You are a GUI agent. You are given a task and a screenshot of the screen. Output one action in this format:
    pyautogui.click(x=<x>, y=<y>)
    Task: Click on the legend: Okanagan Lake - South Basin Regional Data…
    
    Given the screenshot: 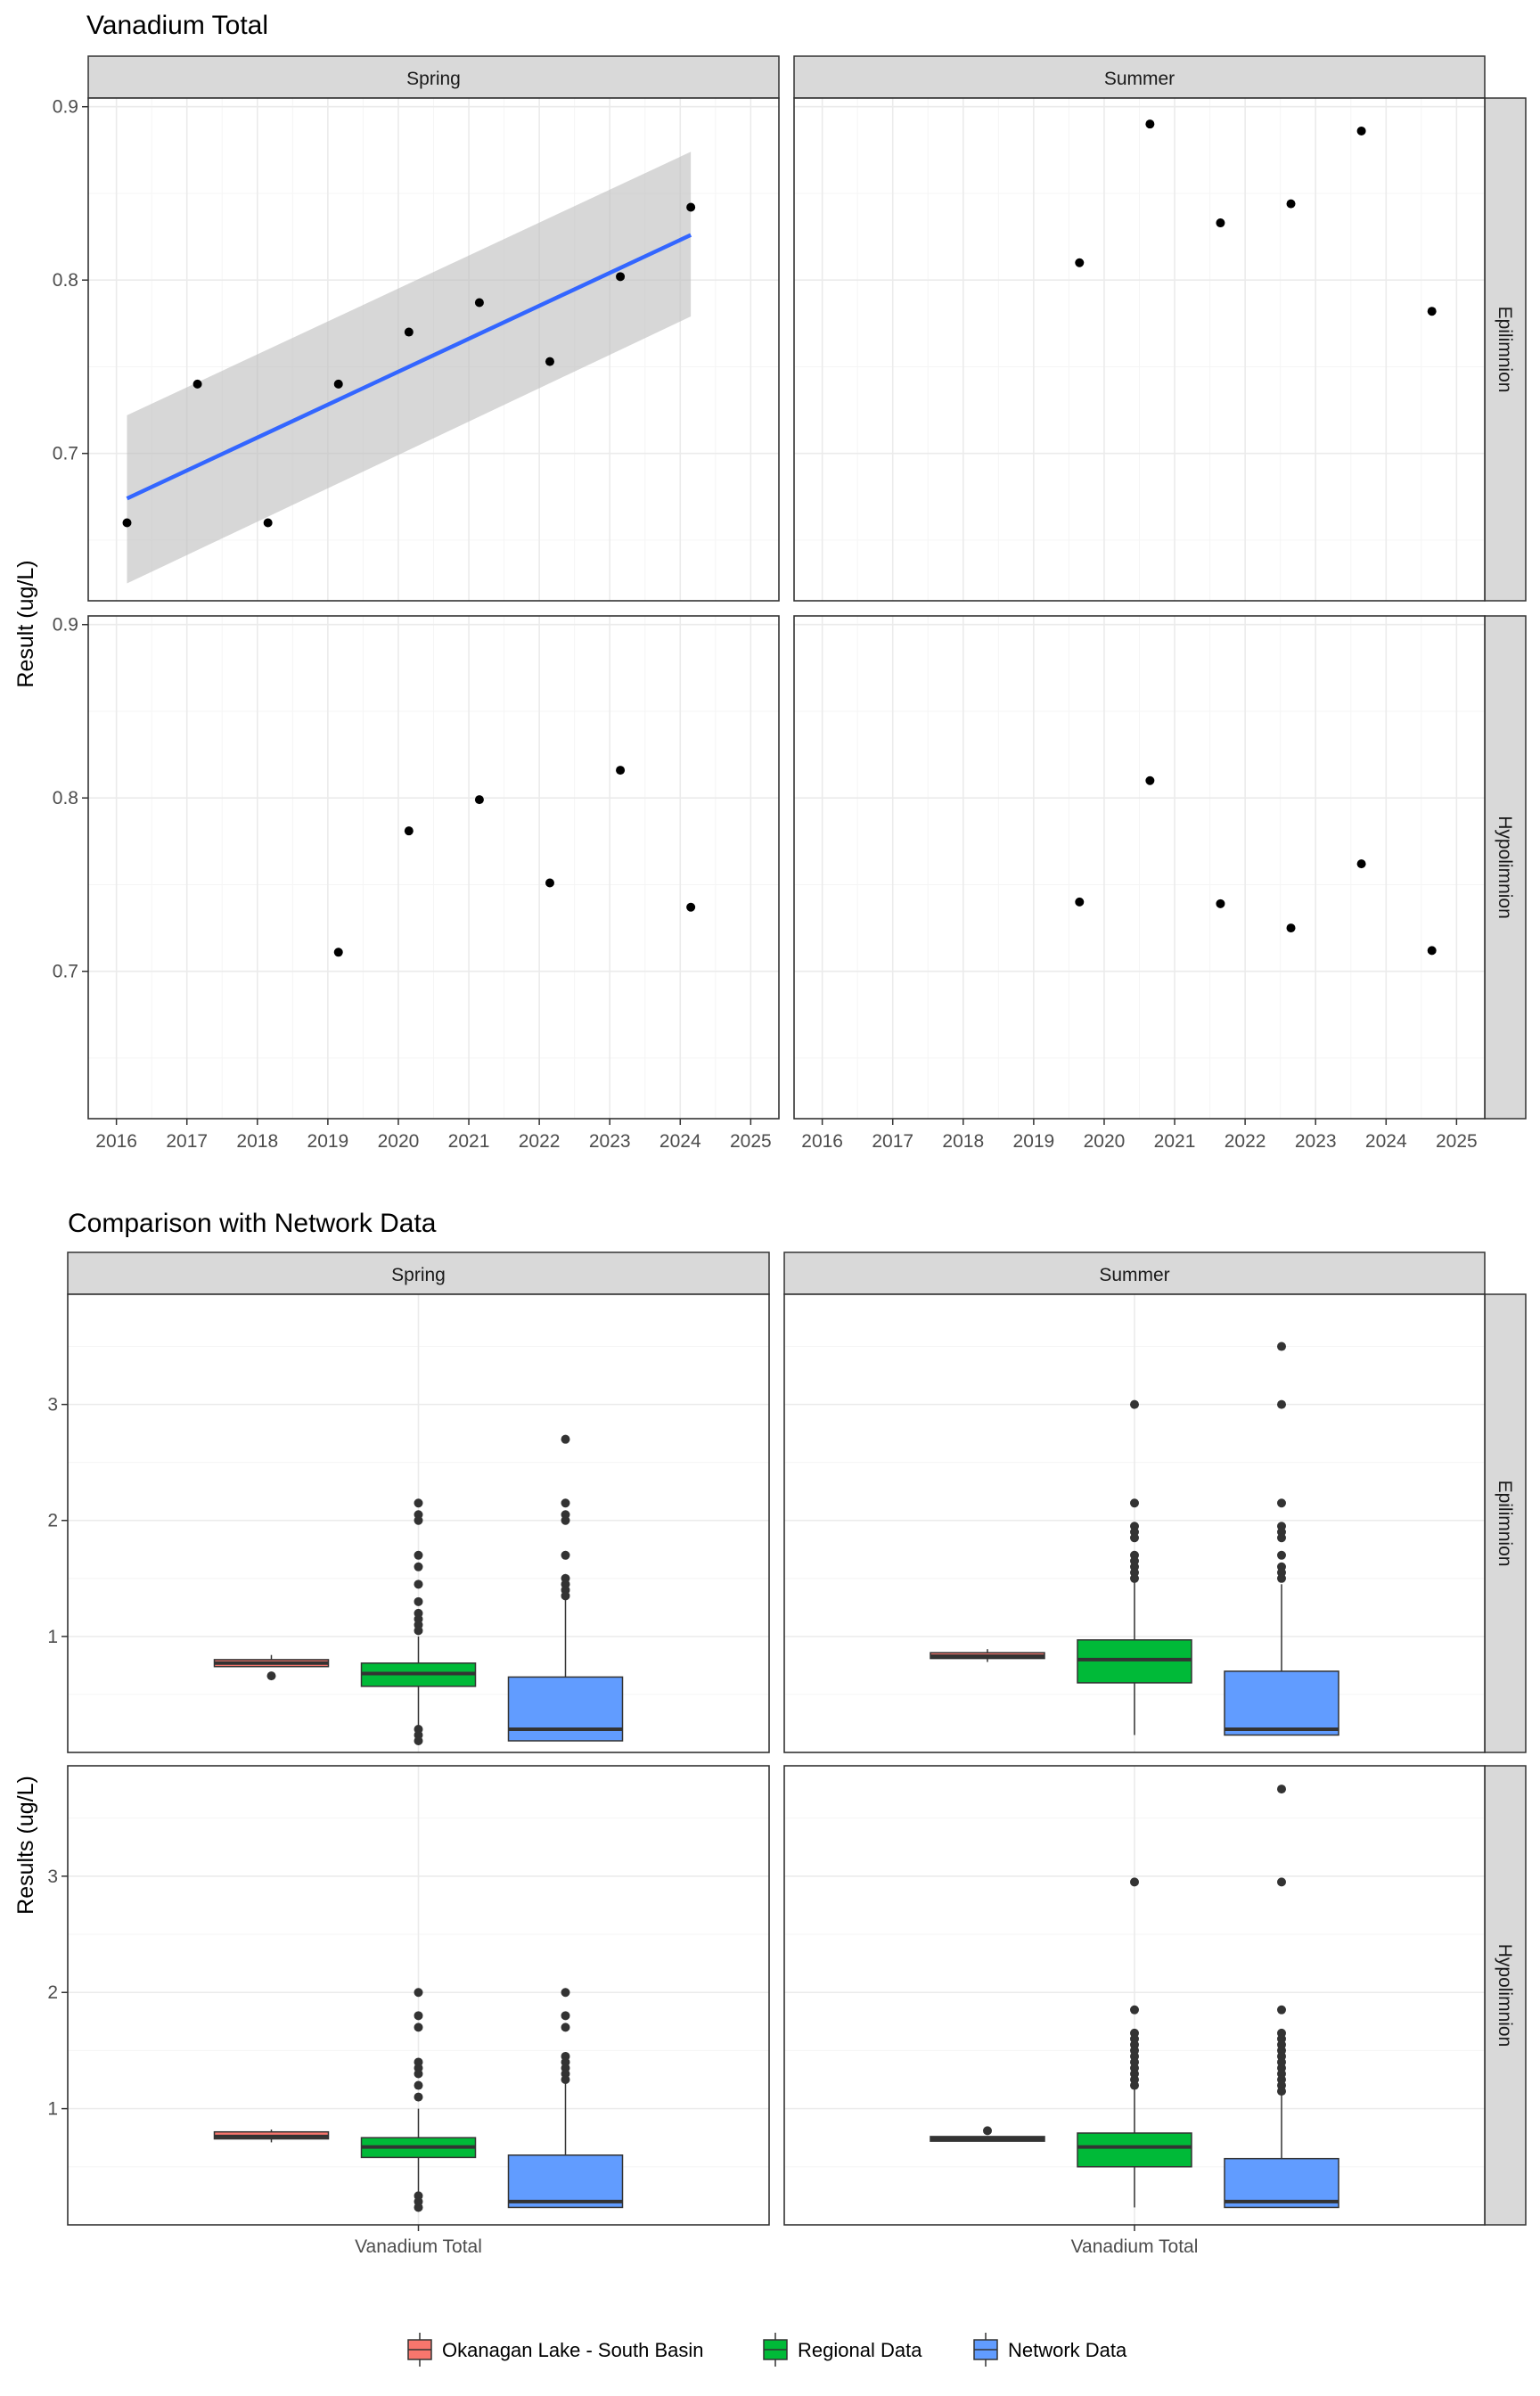 What is the action you would take?
    pyautogui.click(x=767, y=2350)
    